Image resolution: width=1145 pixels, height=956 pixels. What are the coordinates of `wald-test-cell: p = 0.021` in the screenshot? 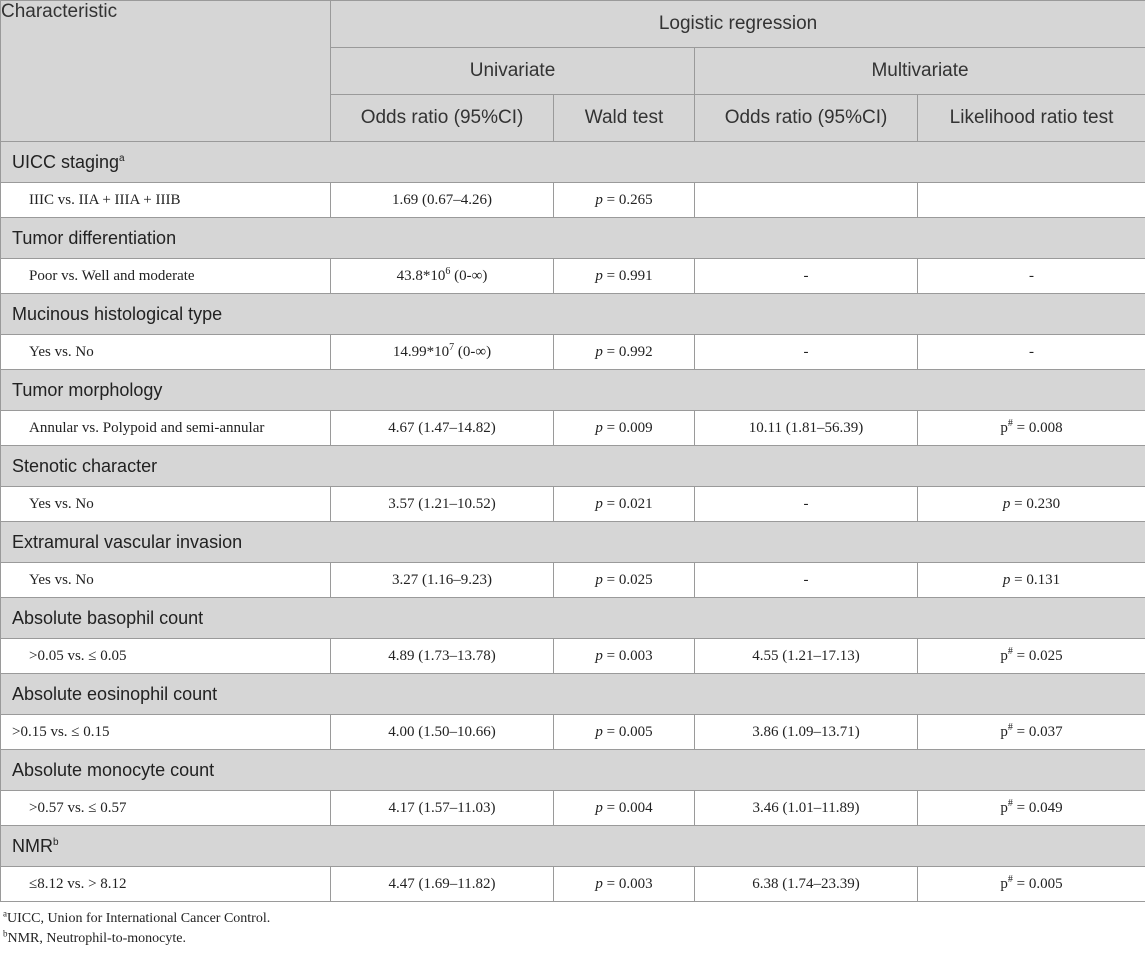 It's located at (624, 504).